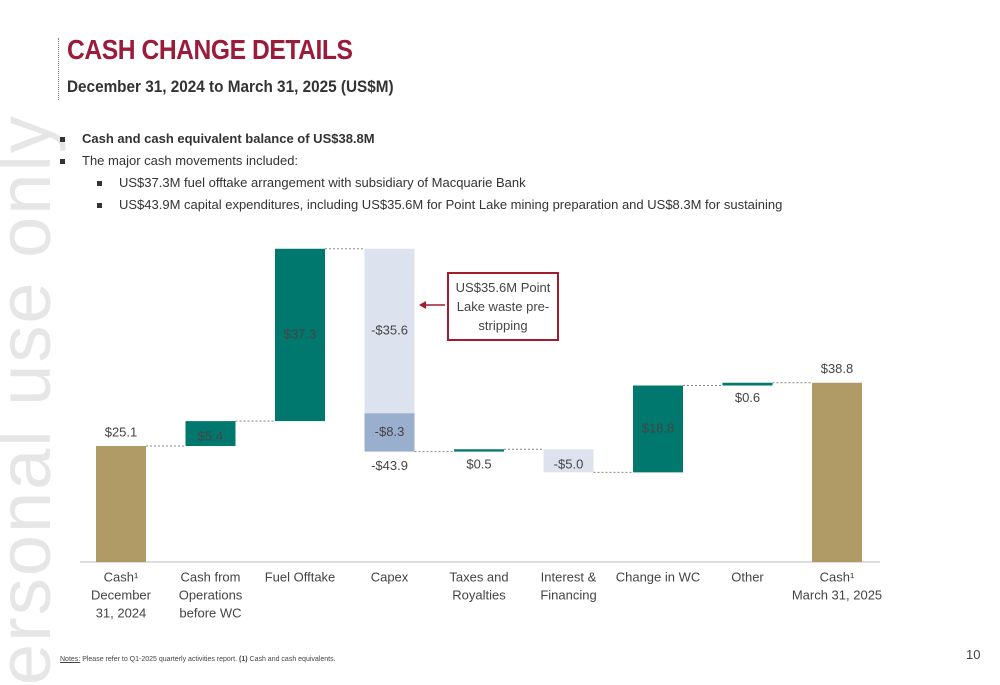 The width and height of the screenshot is (1000, 685). I want to click on x-tick-label: Interest &, so click(569, 576).